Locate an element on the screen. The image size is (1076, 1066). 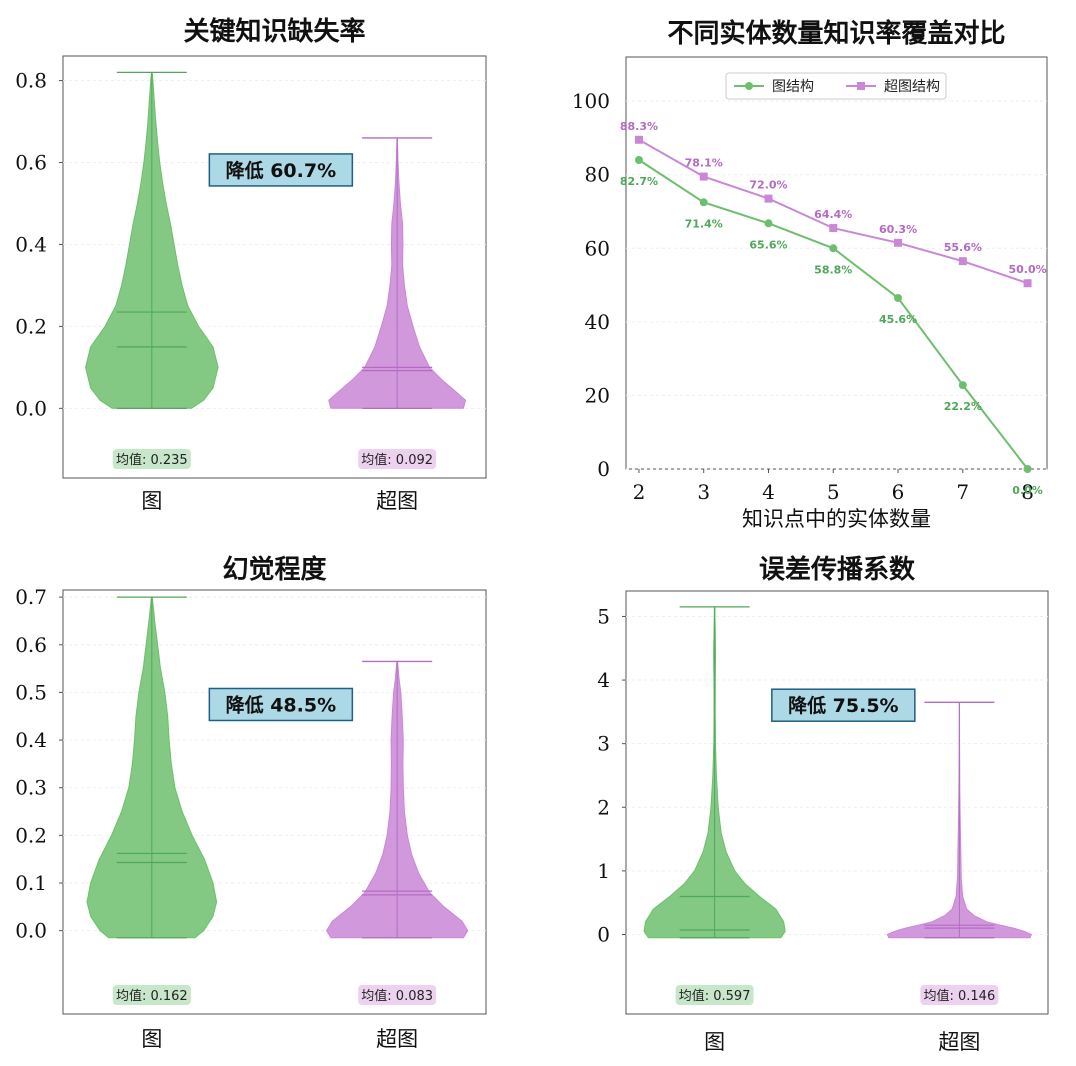
violin-hypergraph: 均值: 0.092 is located at coordinates (397, 303).